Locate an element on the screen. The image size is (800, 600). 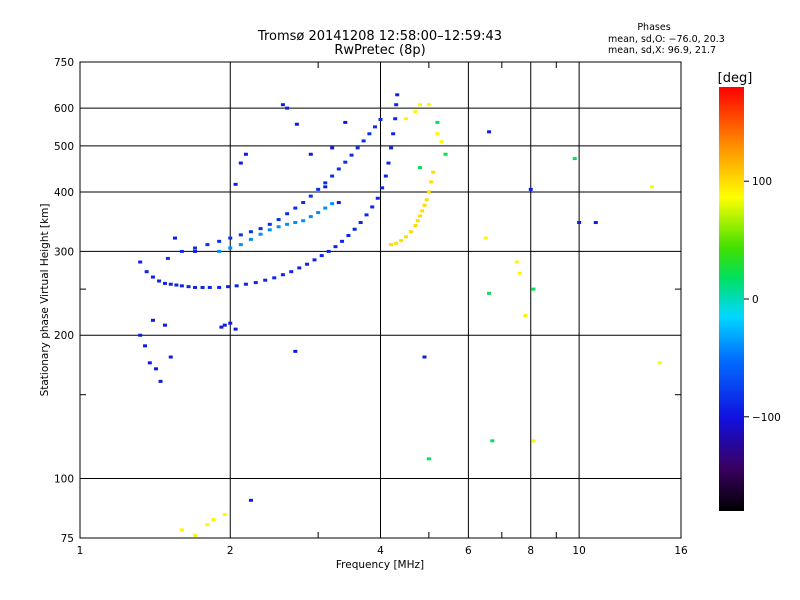
y-tick-label: 75 is located at coordinates (67, 539).